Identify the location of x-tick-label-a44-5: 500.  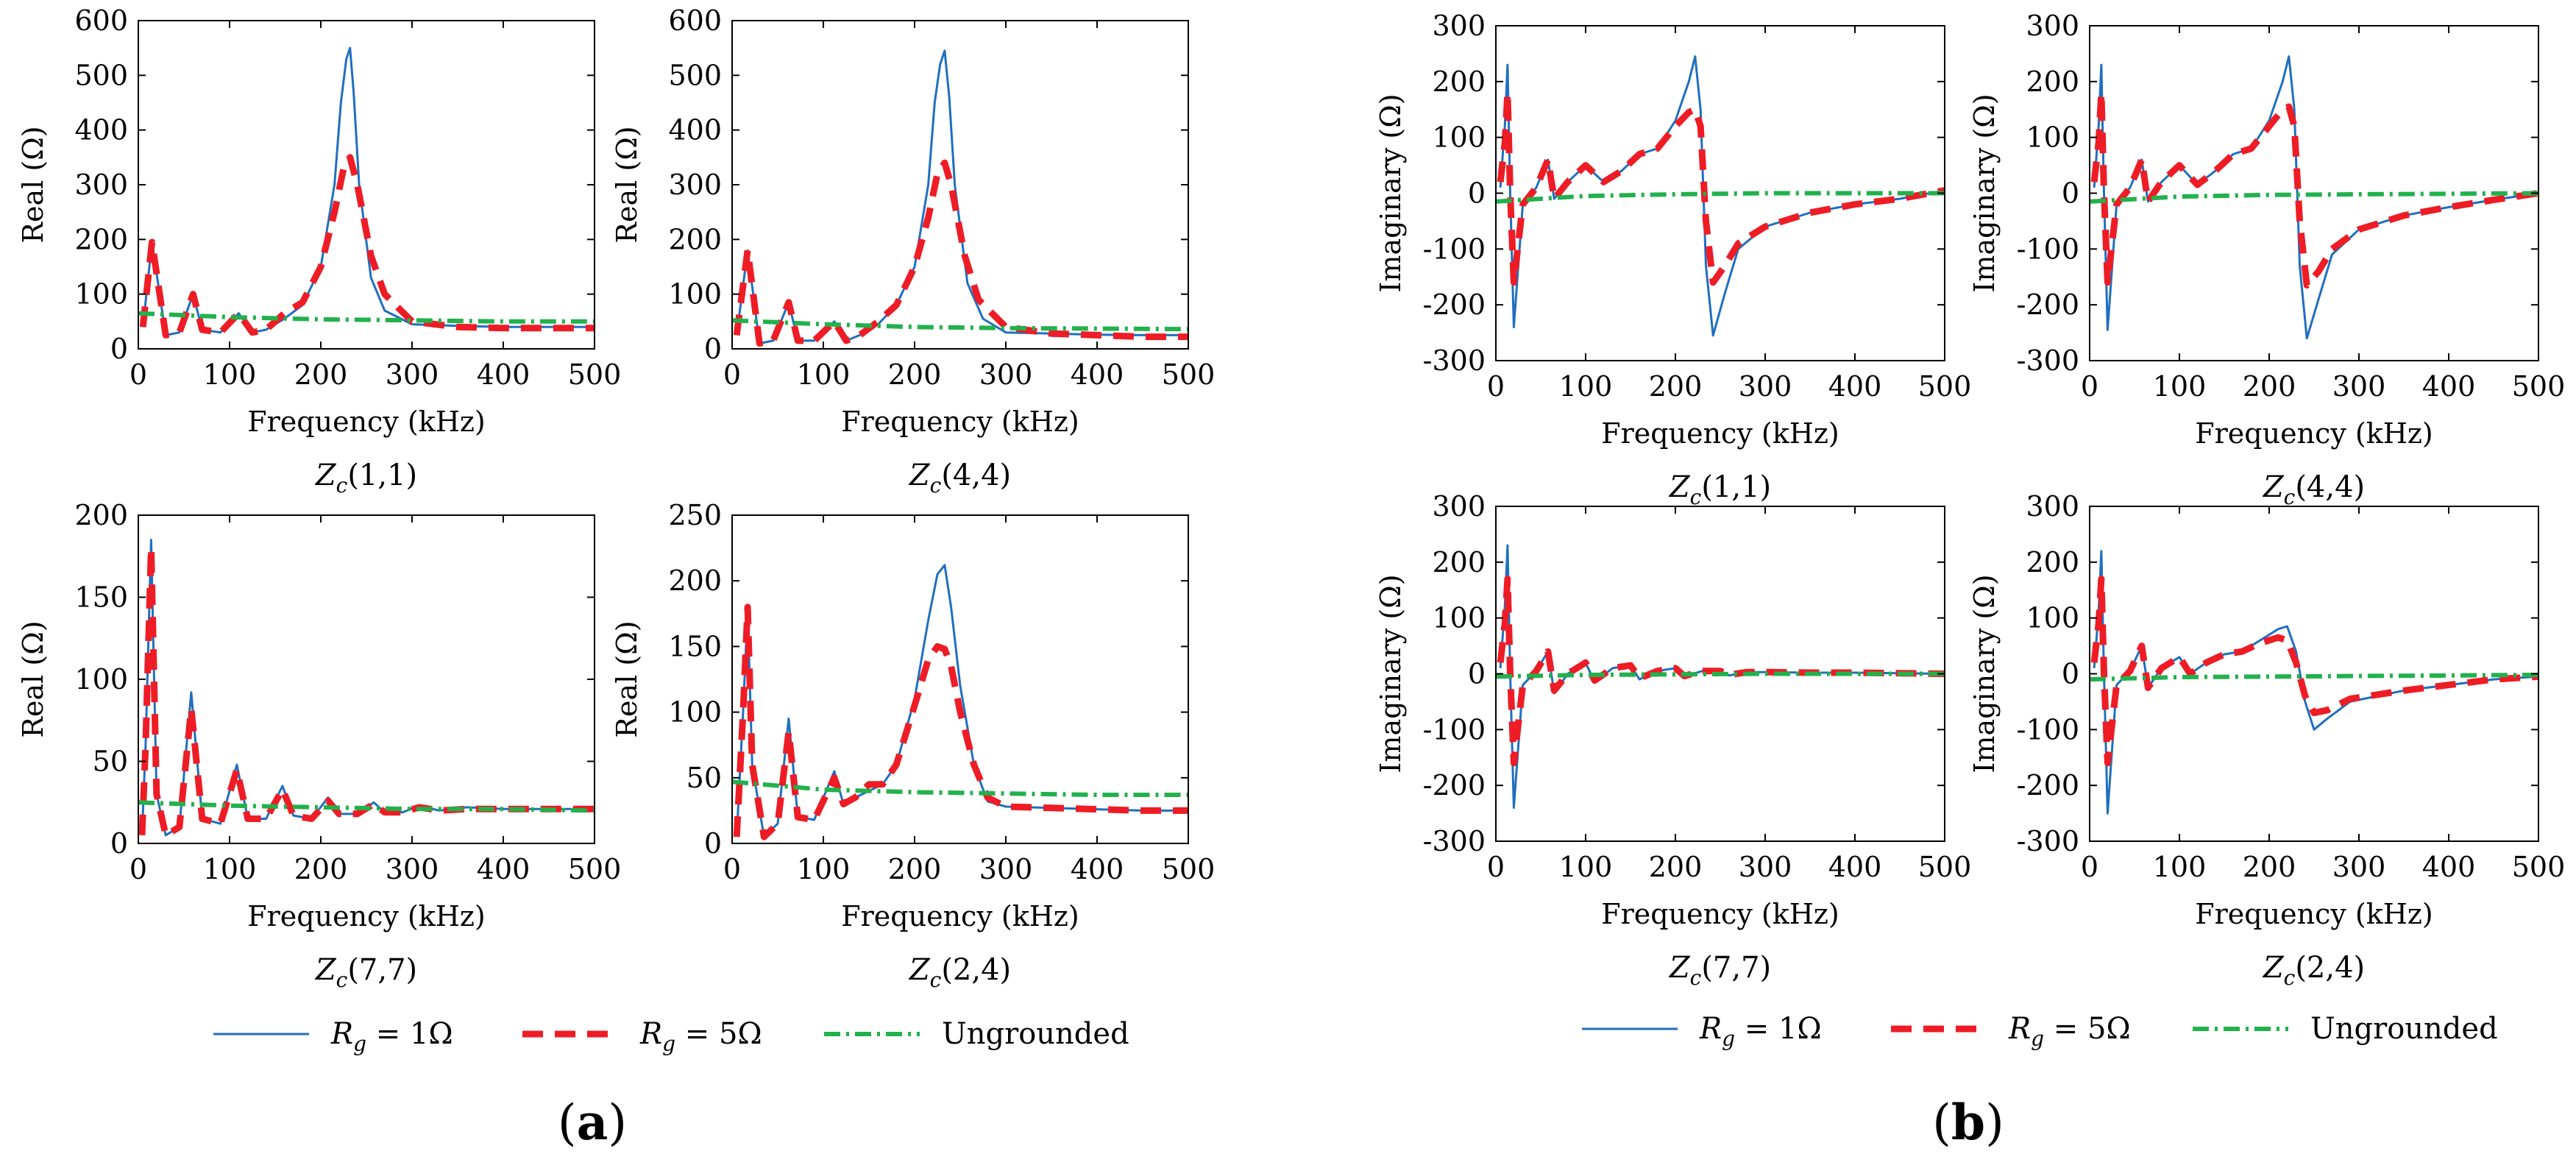
(1189, 374).